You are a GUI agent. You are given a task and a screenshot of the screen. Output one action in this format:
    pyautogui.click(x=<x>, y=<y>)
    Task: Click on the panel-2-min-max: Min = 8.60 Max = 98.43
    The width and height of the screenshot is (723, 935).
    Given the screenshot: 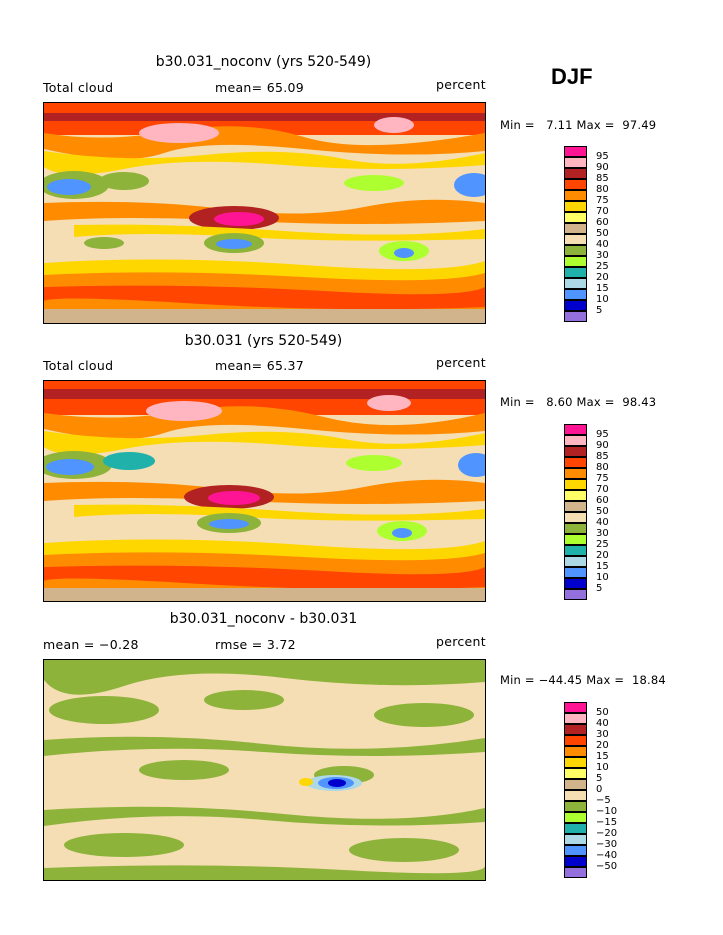 What is the action you would take?
    pyautogui.click(x=578, y=402)
    